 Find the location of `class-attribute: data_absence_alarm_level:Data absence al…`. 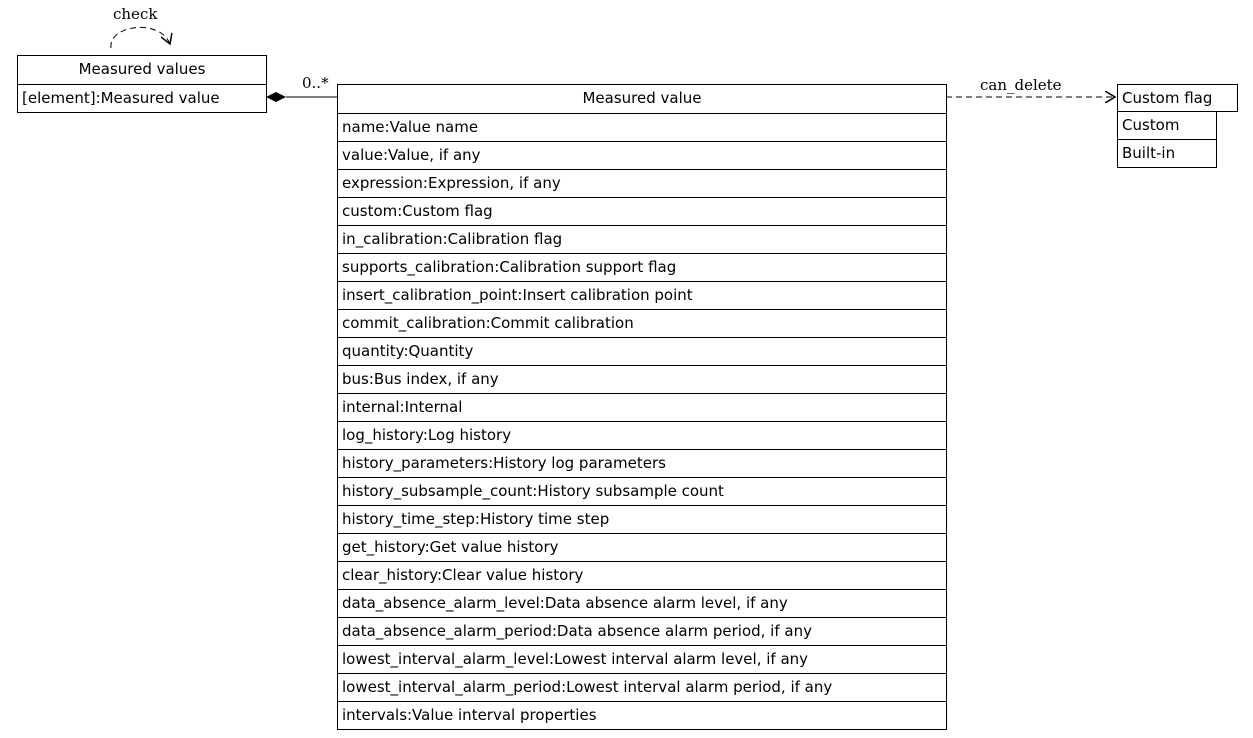

class-attribute: data_absence_alarm_level:Data absence al… is located at coordinates (642, 603).